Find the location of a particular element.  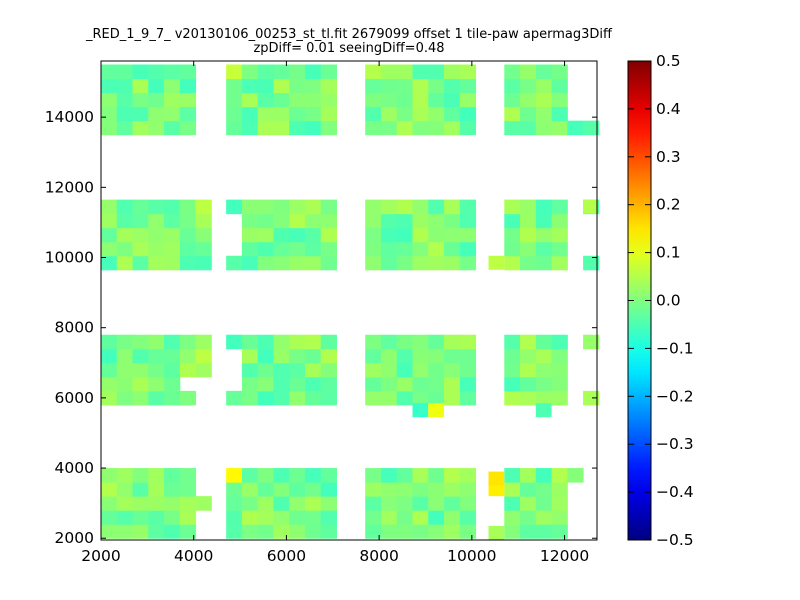

colorbar-tick-label: −0.1 is located at coordinates (675, 348).